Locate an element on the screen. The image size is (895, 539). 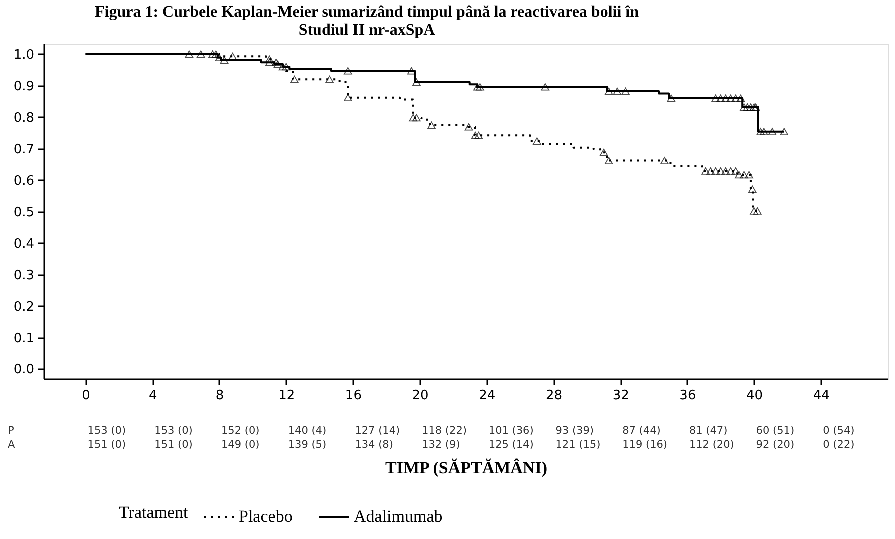
y-tick-label: 0.1 is located at coordinates (24, 338).